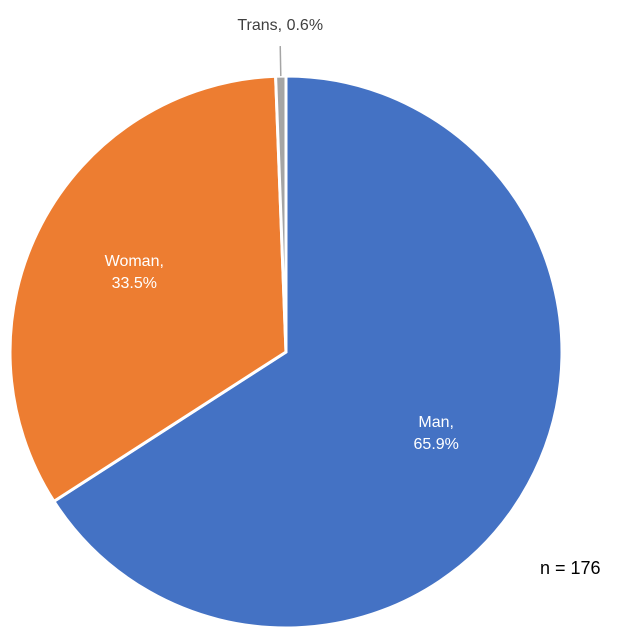 This screenshot has width=626, height=628. Describe the element at coordinates (134, 272) in the screenshot. I see `data-label: Woman, 33.5%` at that location.